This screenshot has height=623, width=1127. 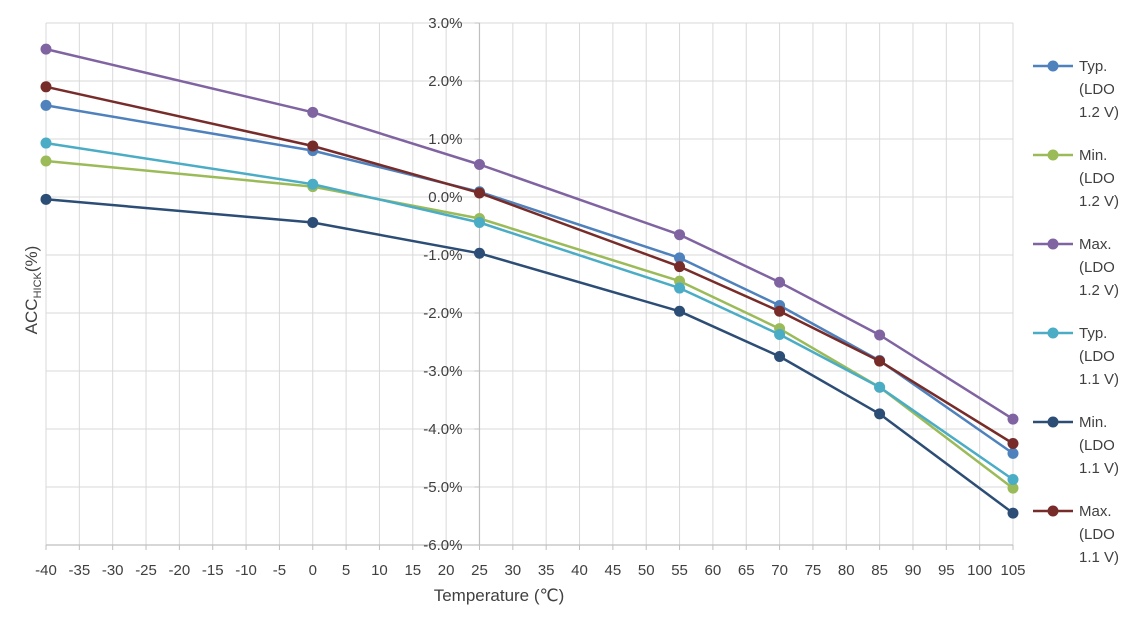 I want to click on x-tick-label: 5, so click(x=346, y=570).